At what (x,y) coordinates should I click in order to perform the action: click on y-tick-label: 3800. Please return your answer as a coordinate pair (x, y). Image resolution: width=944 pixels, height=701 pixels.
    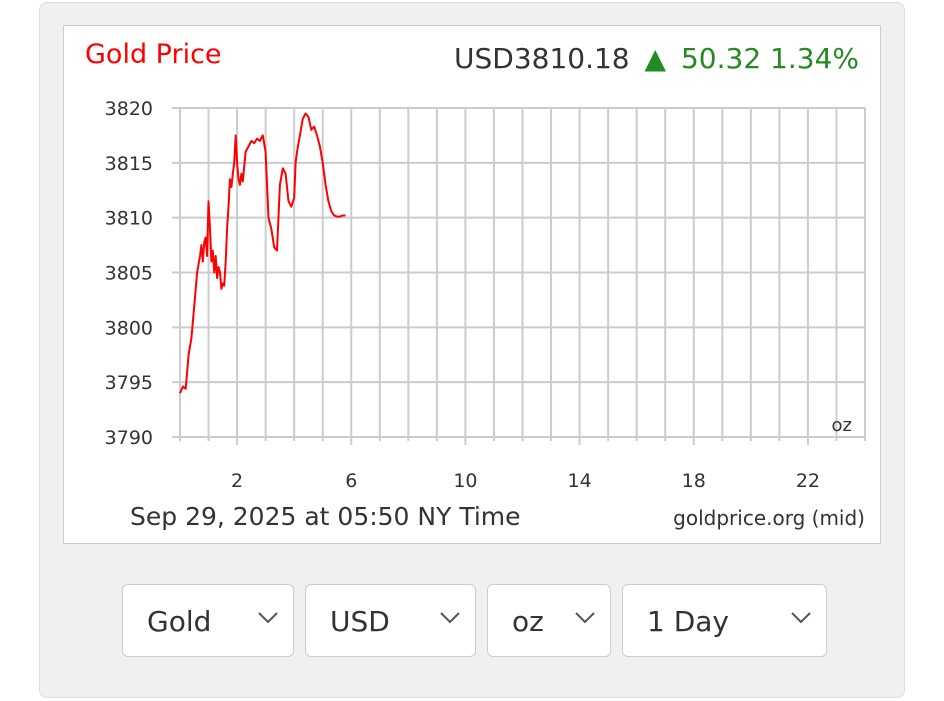
    Looking at the image, I should click on (129, 328).